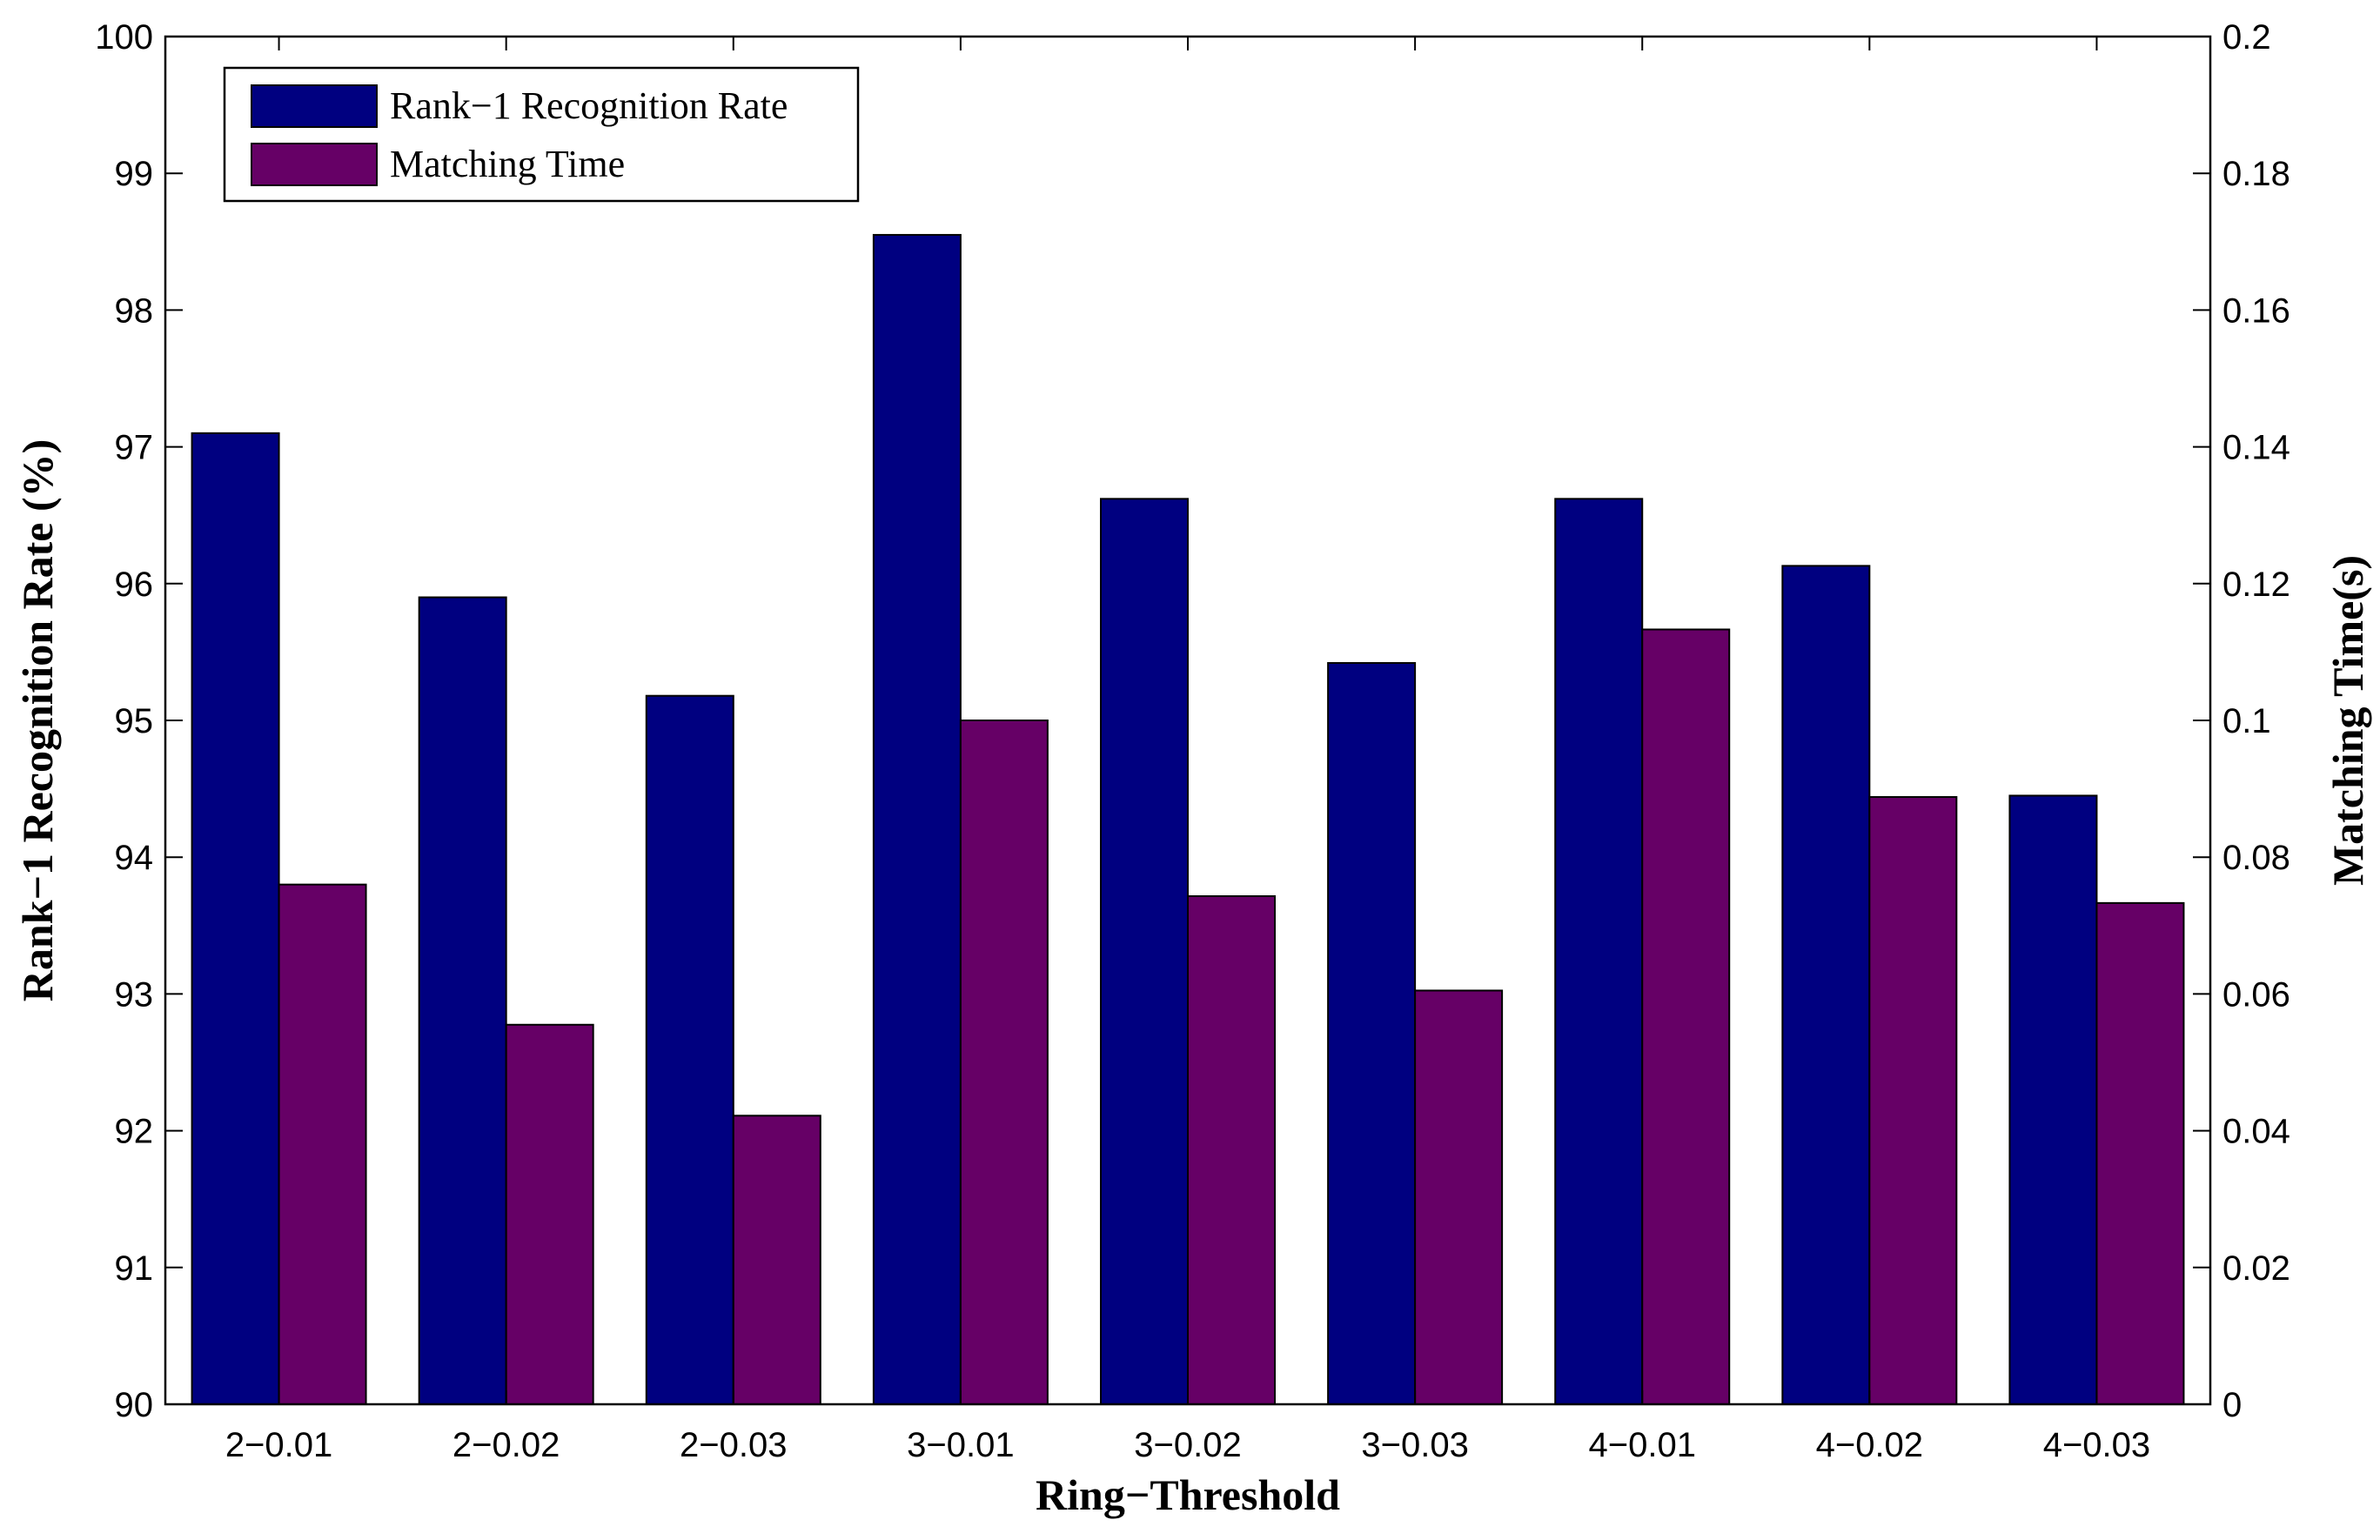 The image size is (2380, 1540). What do you see at coordinates (2256, 1132) in the screenshot?
I see `y-tick-label-right-3: 0.04` at bounding box center [2256, 1132].